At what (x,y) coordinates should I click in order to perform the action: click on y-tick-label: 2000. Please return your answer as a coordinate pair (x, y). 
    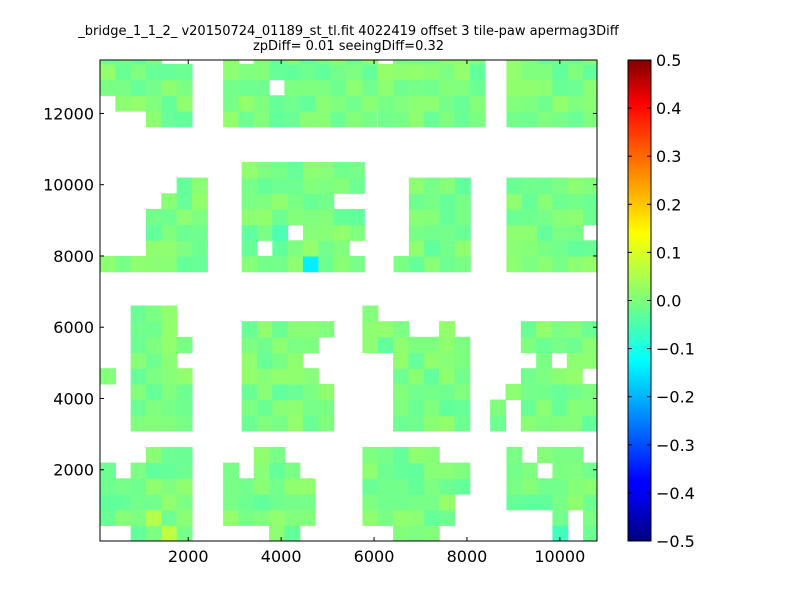
    Looking at the image, I should click on (73, 470).